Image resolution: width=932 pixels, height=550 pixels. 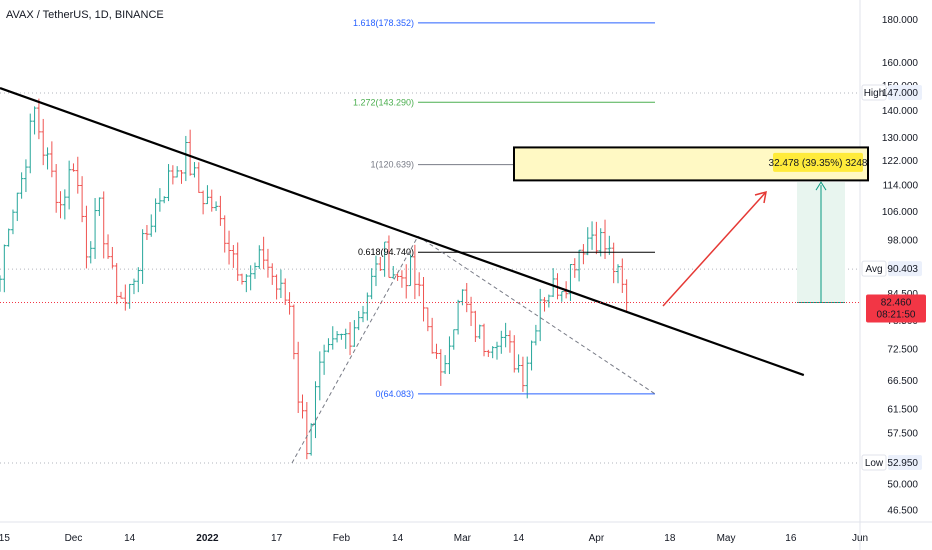 What do you see at coordinates (726, 538) in the screenshot?
I see `x-tick-label: May` at bounding box center [726, 538].